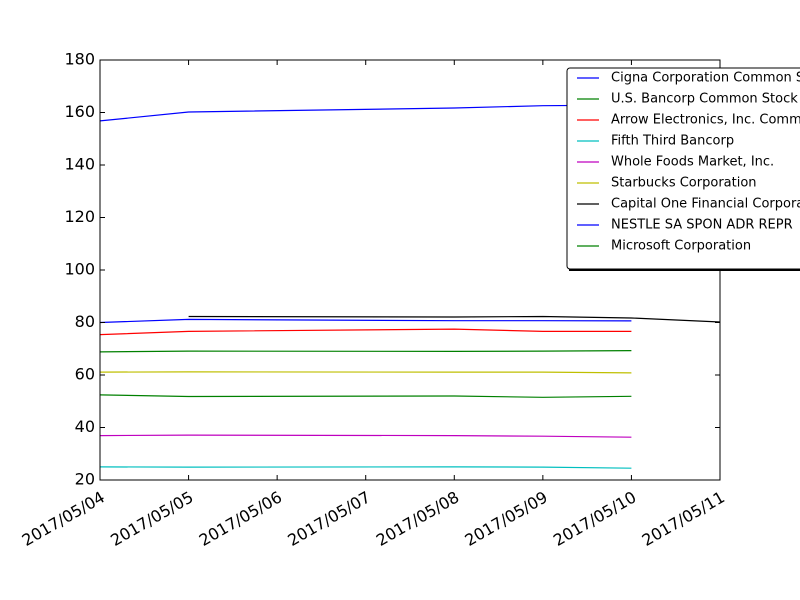 The width and height of the screenshot is (800, 600). I want to click on y-tick-label: 160, so click(79, 111).